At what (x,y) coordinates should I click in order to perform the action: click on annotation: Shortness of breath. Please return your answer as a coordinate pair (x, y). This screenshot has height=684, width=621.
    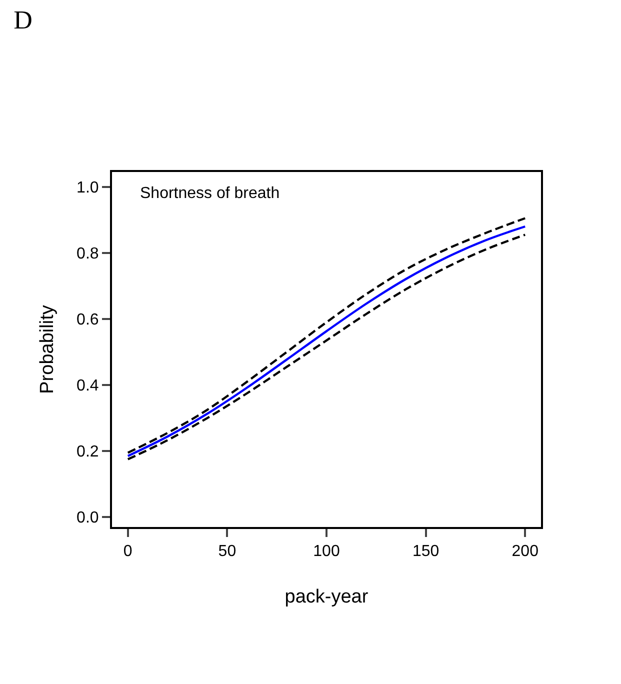
    Looking at the image, I should click on (210, 193).